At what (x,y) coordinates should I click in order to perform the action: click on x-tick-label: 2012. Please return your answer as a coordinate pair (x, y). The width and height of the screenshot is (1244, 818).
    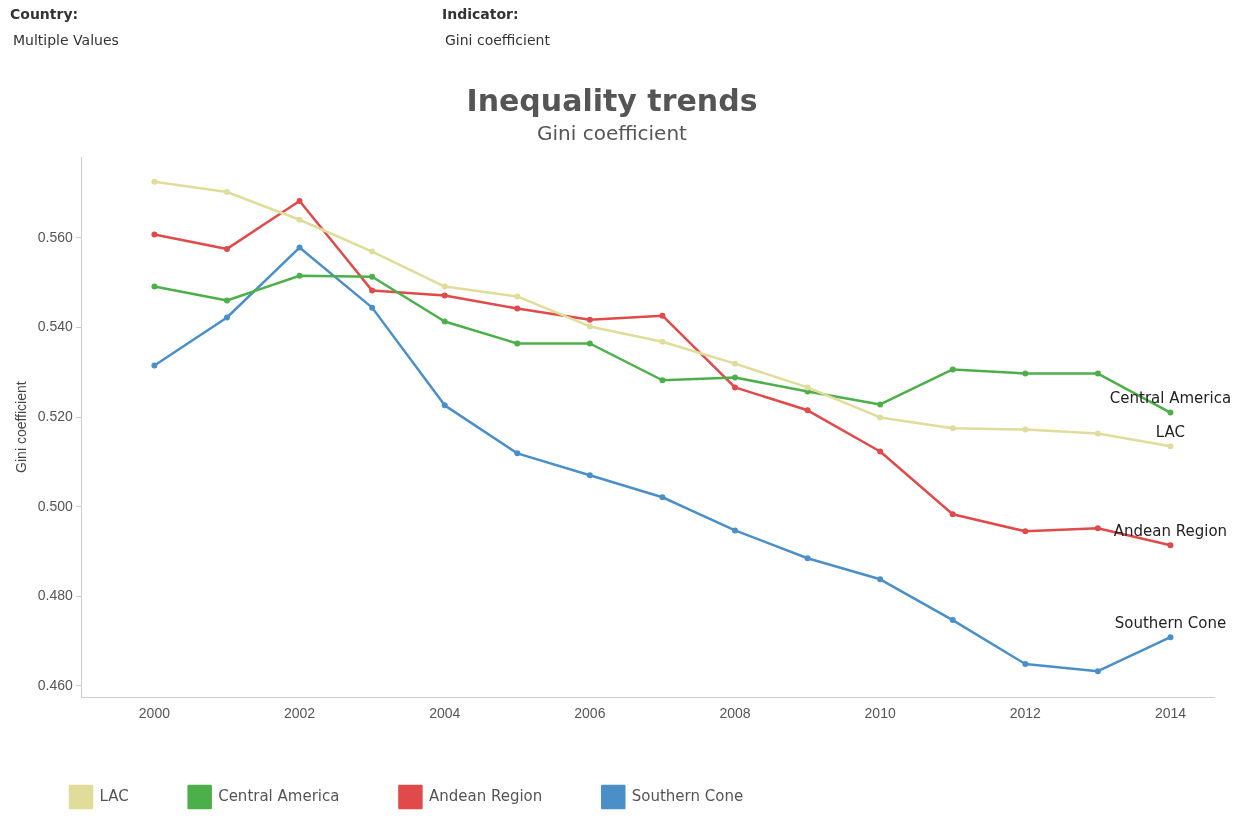
    Looking at the image, I should click on (1025, 713).